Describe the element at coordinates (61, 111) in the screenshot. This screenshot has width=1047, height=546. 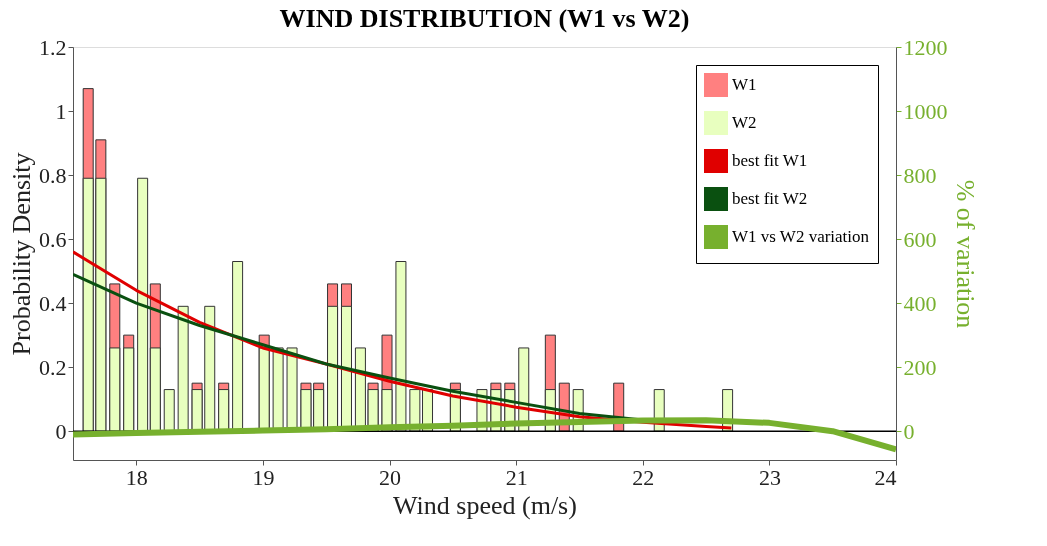
I see `y-tick-label: 1` at that location.